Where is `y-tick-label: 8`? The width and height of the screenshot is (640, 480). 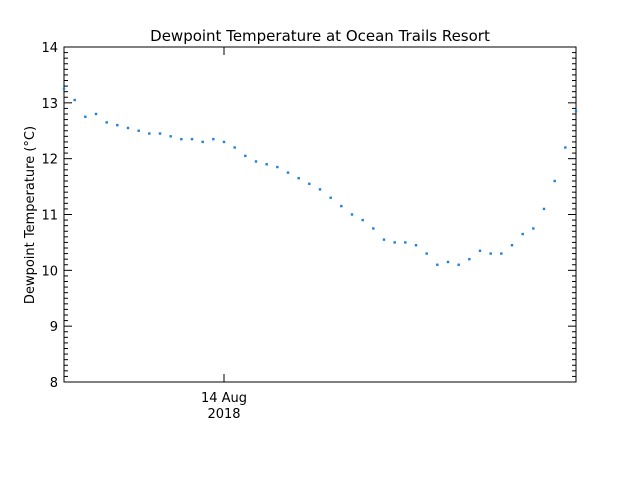
y-tick-label: 8 is located at coordinates (54, 383).